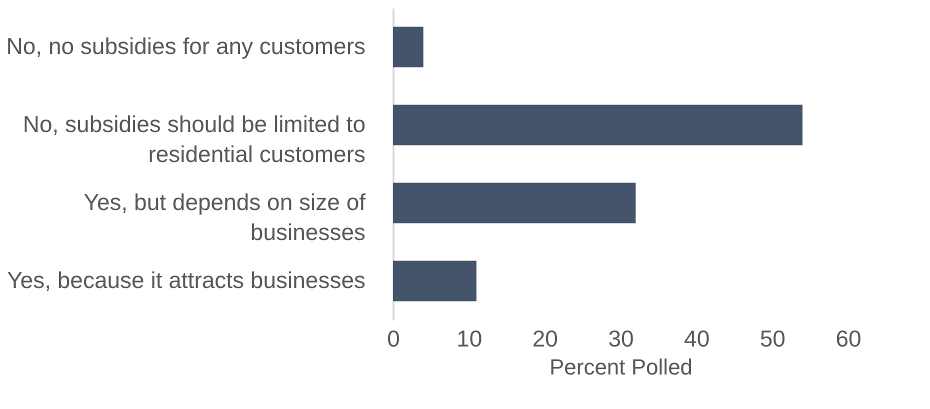  I want to click on y-tick-label: Yes, because it attracts businesses, so click(186, 280).